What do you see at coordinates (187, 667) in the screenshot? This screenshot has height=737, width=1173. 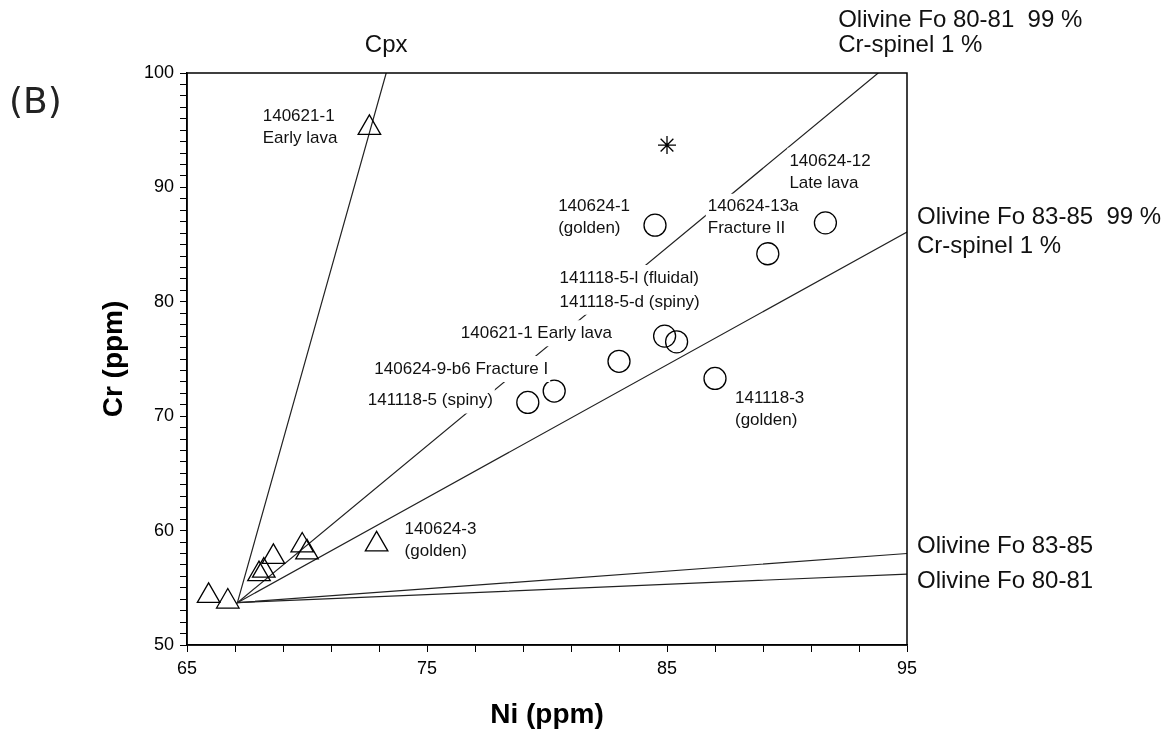 I see `x-tick-label: 65` at bounding box center [187, 667].